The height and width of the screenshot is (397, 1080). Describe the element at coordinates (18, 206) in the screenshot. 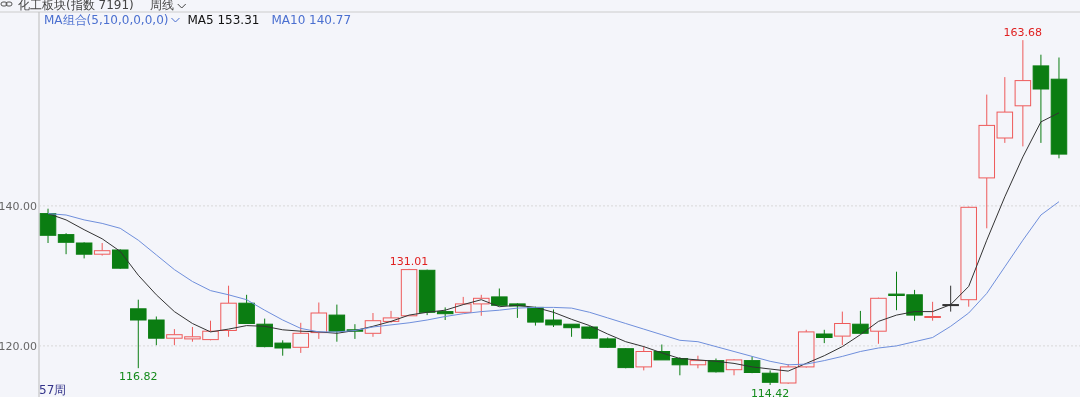

I see `y-tick-label: 140.00` at that location.